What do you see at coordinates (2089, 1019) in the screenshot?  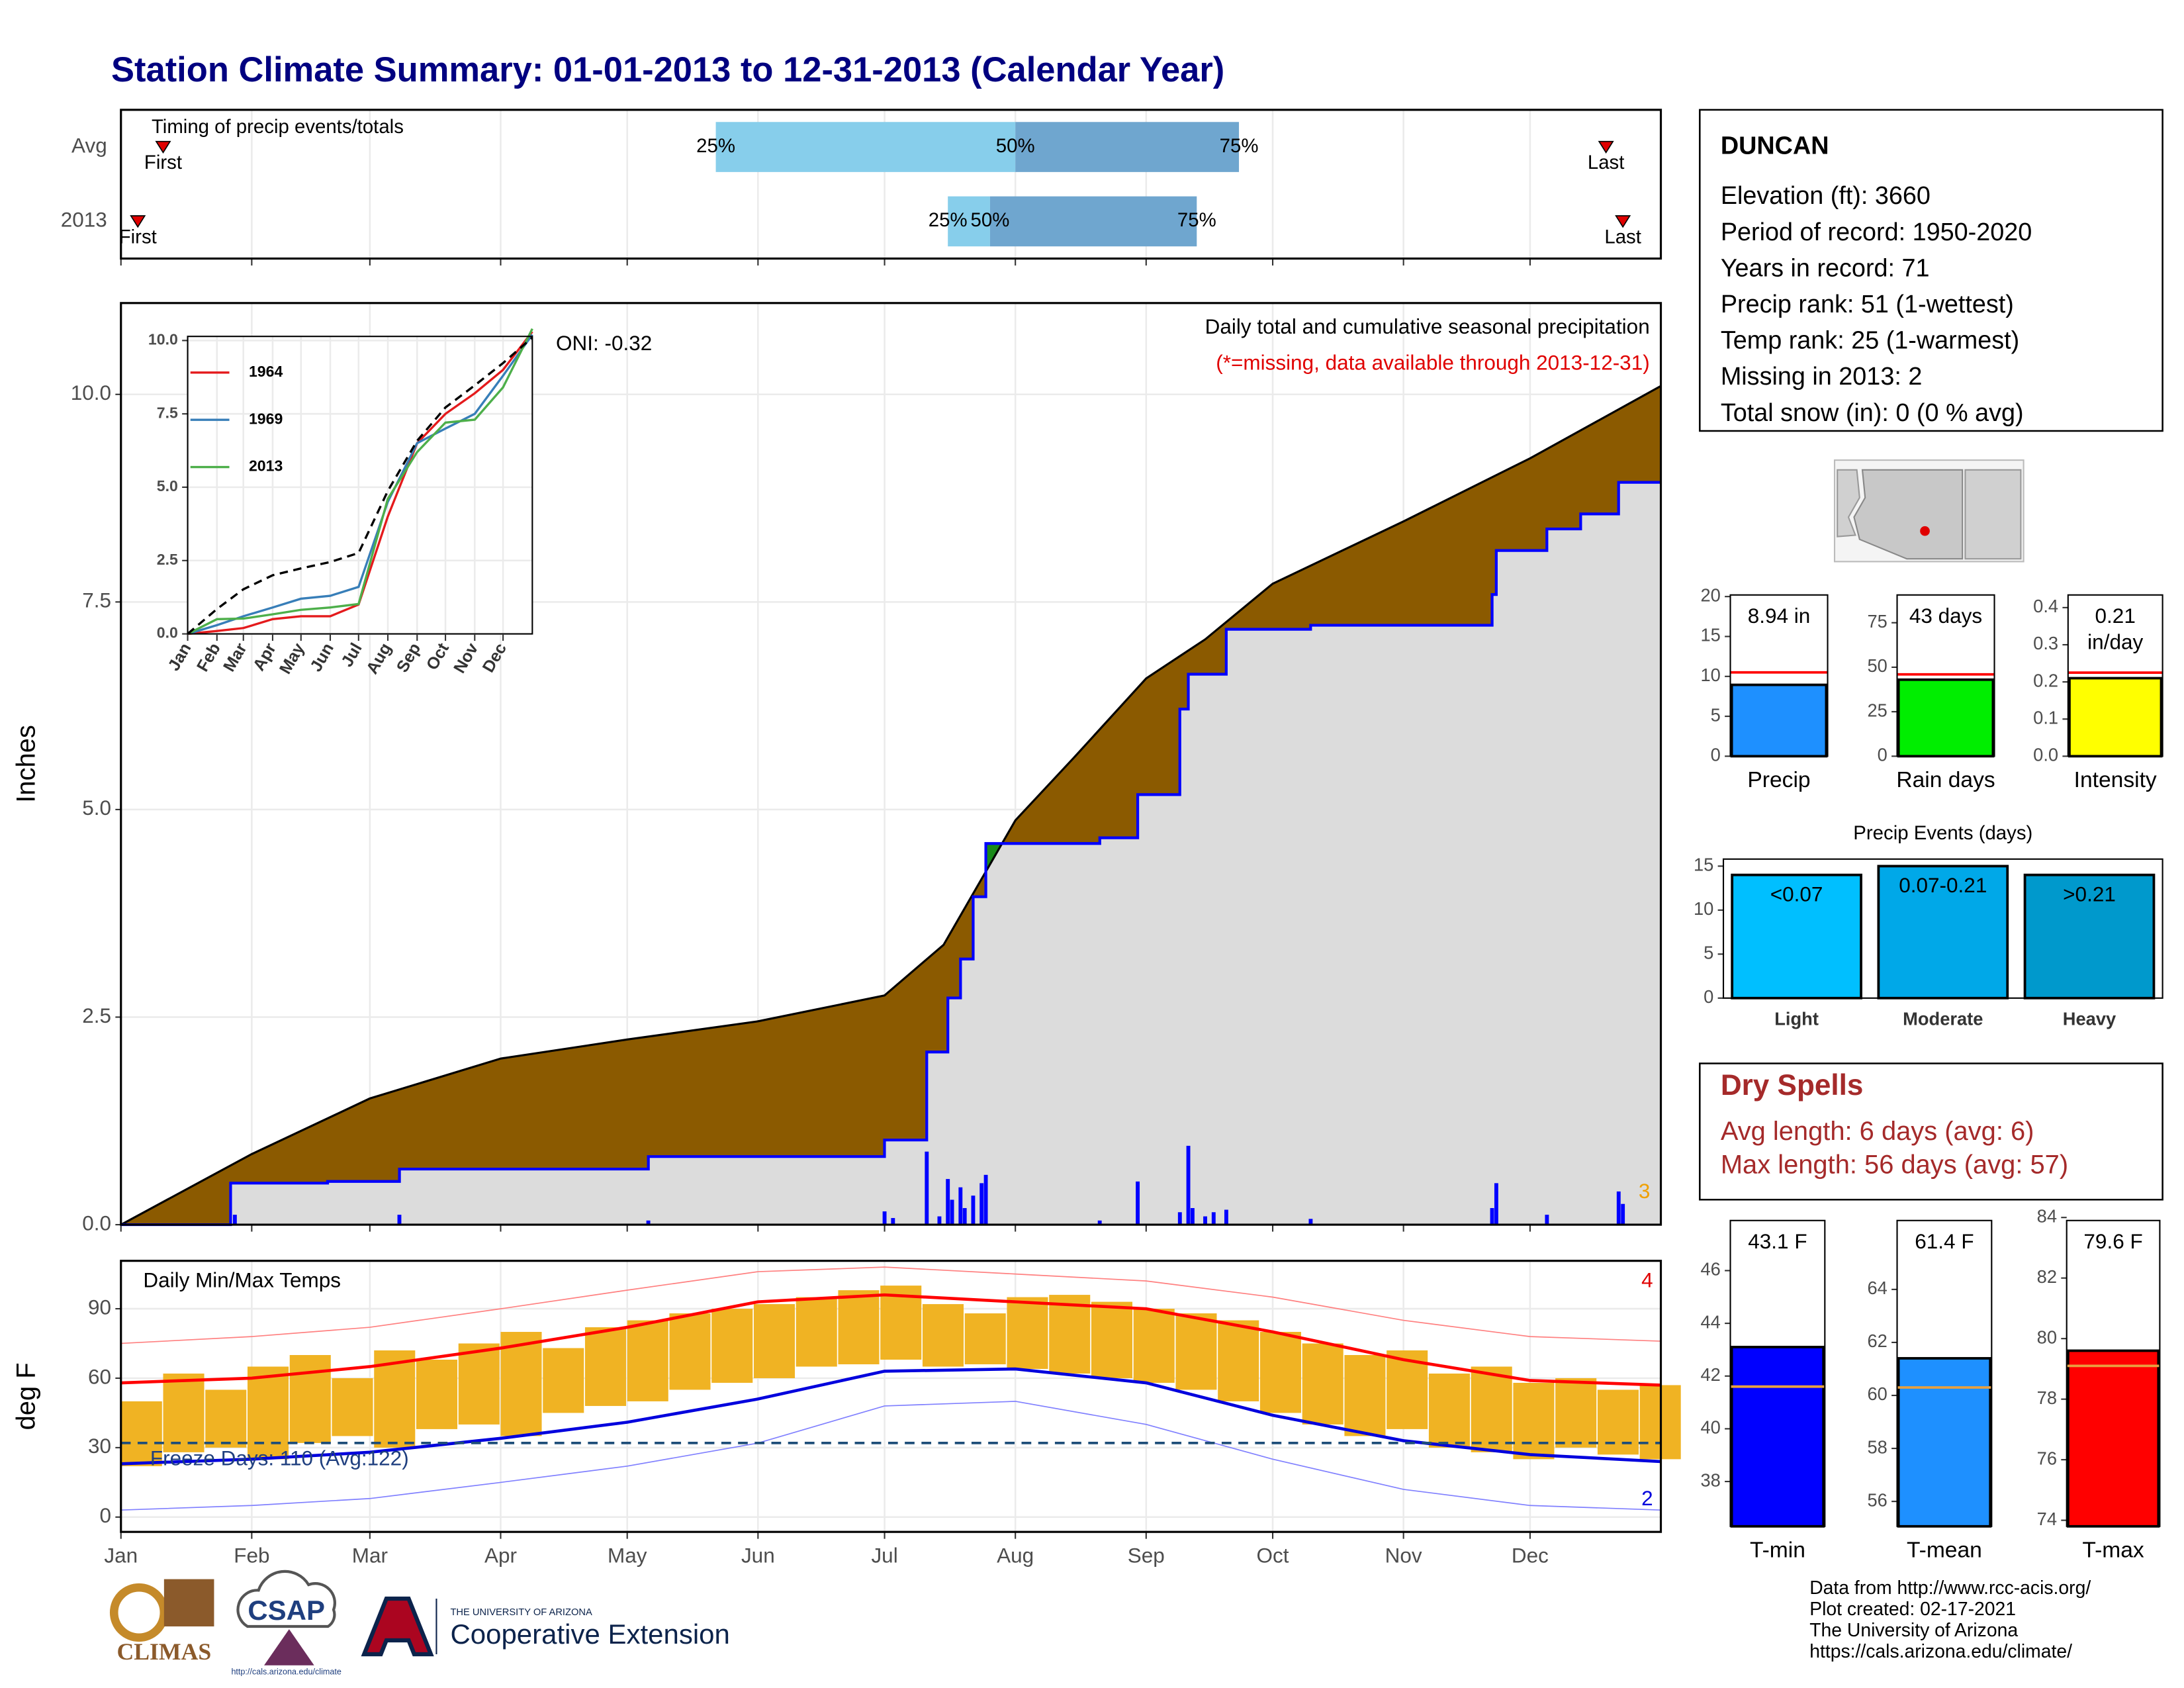 I see `x-category-label: Heavy` at bounding box center [2089, 1019].